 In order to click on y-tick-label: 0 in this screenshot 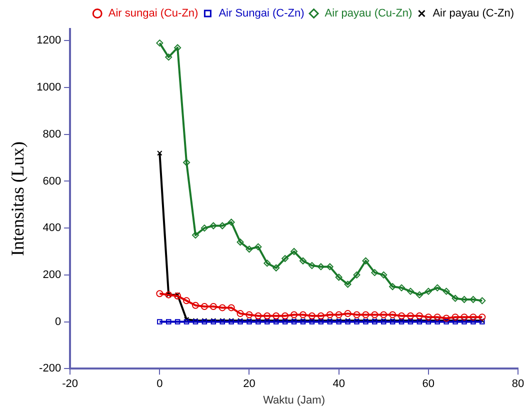, I will do `click(58, 322)`.